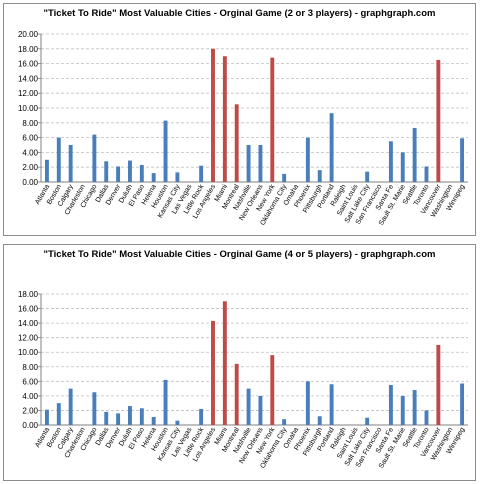  What do you see at coordinates (28, 34) in the screenshot?
I see `y-tick-label: 20.00` at bounding box center [28, 34].